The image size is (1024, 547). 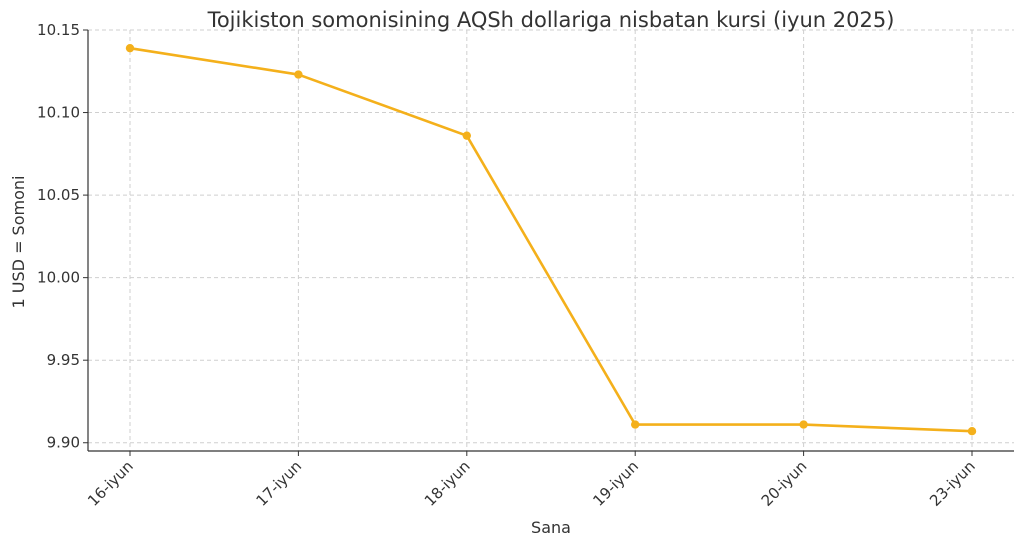 What do you see at coordinates (279, 483) in the screenshot?
I see `x-tick-label: 17-iyun` at bounding box center [279, 483].